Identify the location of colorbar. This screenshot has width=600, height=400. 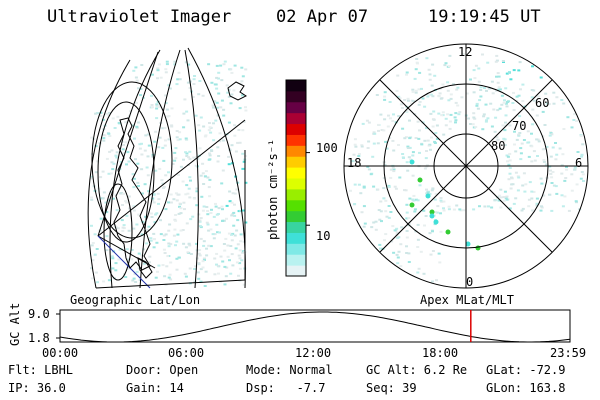
(297, 178).